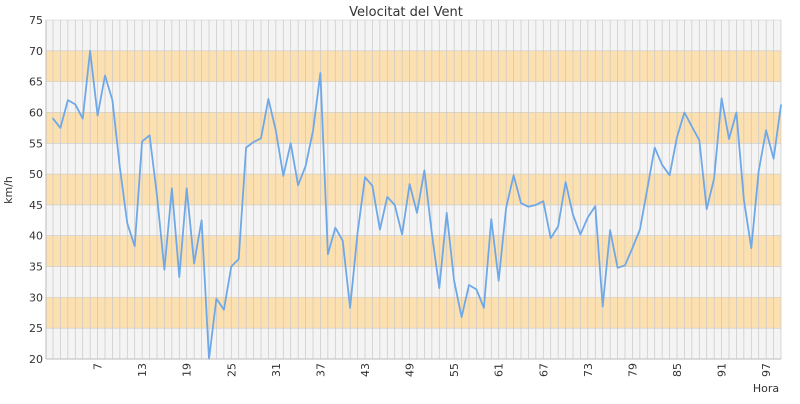 This screenshot has height=404, width=800. Describe the element at coordinates (276, 370) in the screenshot. I see `x-tick-label: 31` at that location.